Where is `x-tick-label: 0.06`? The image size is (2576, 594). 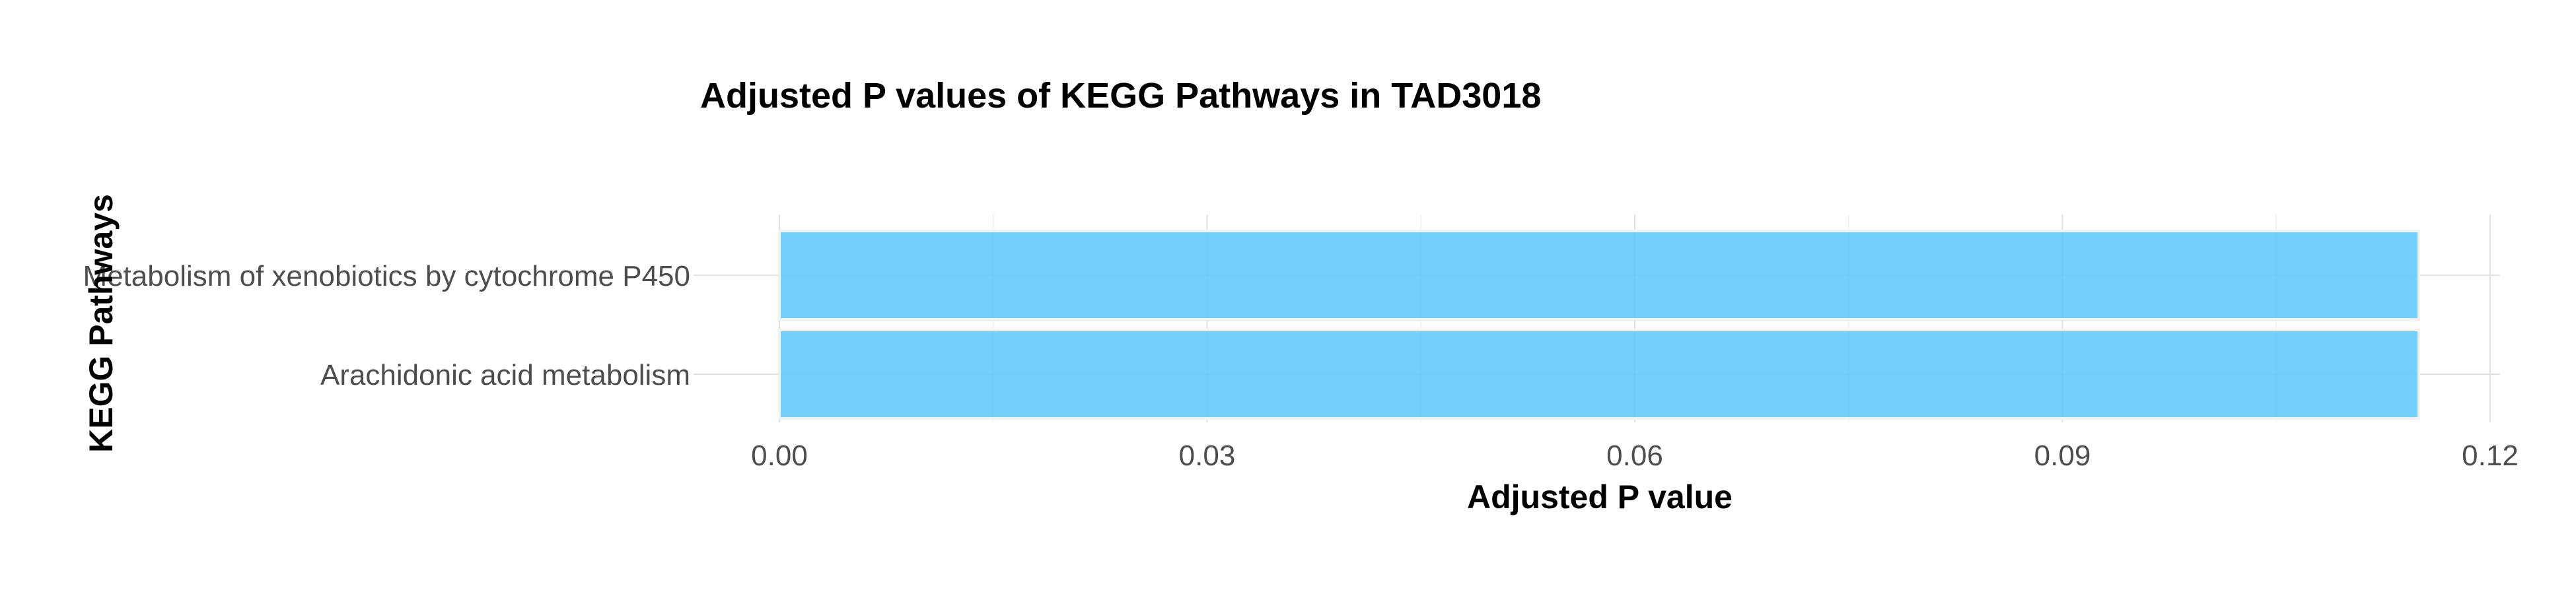
x-tick-label: 0.06 is located at coordinates (1635, 456).